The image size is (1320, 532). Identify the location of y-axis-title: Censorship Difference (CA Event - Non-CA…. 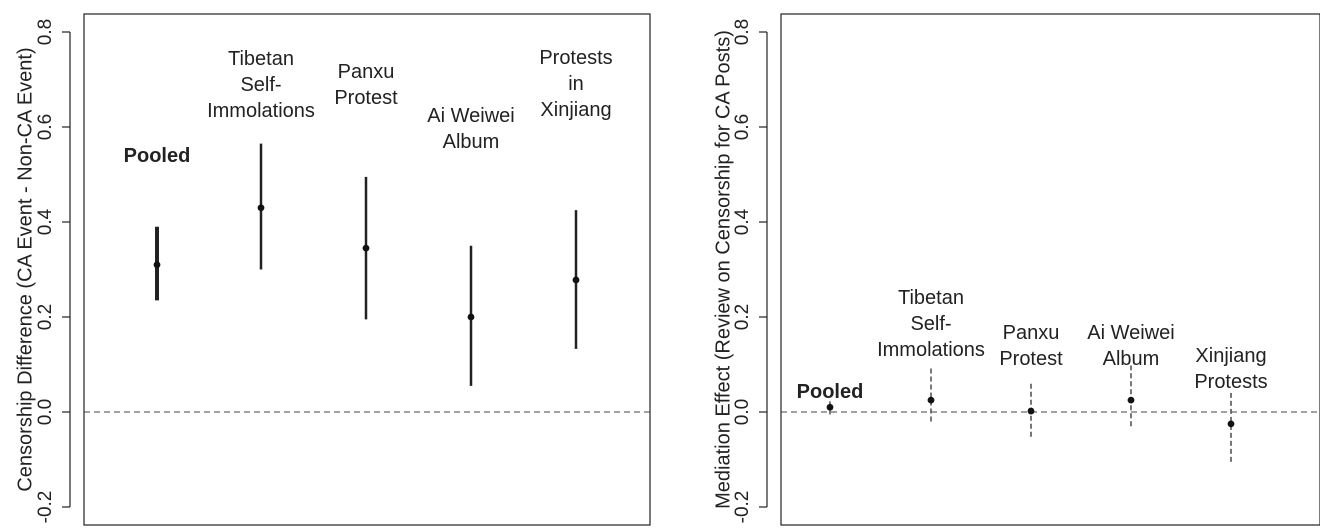
(25, 269).